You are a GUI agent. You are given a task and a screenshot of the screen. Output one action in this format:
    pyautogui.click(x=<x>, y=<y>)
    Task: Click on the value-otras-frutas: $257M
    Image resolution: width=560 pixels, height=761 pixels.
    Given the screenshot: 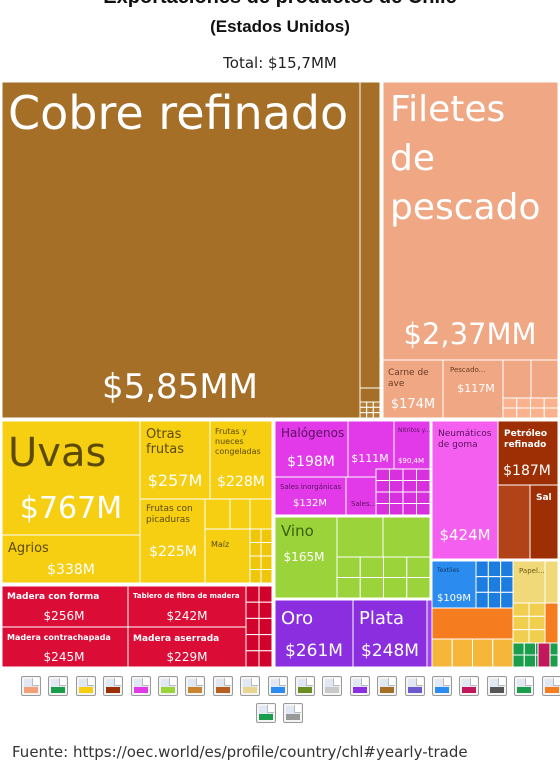 What is the action you would take?
    pyautogui.click(x=175, y=480)
    